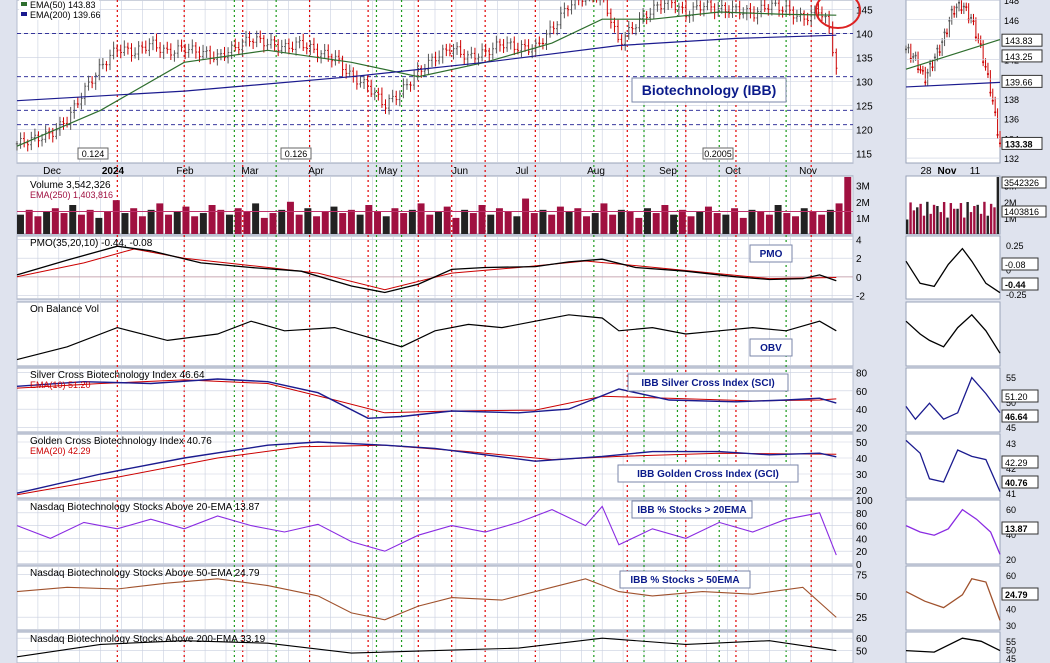 The image size is (1050, 663). What do you see at coordinates (1020, 462) in the screenshot?
I see `gci-zoom-tag` at bounding box center [1020, 462].